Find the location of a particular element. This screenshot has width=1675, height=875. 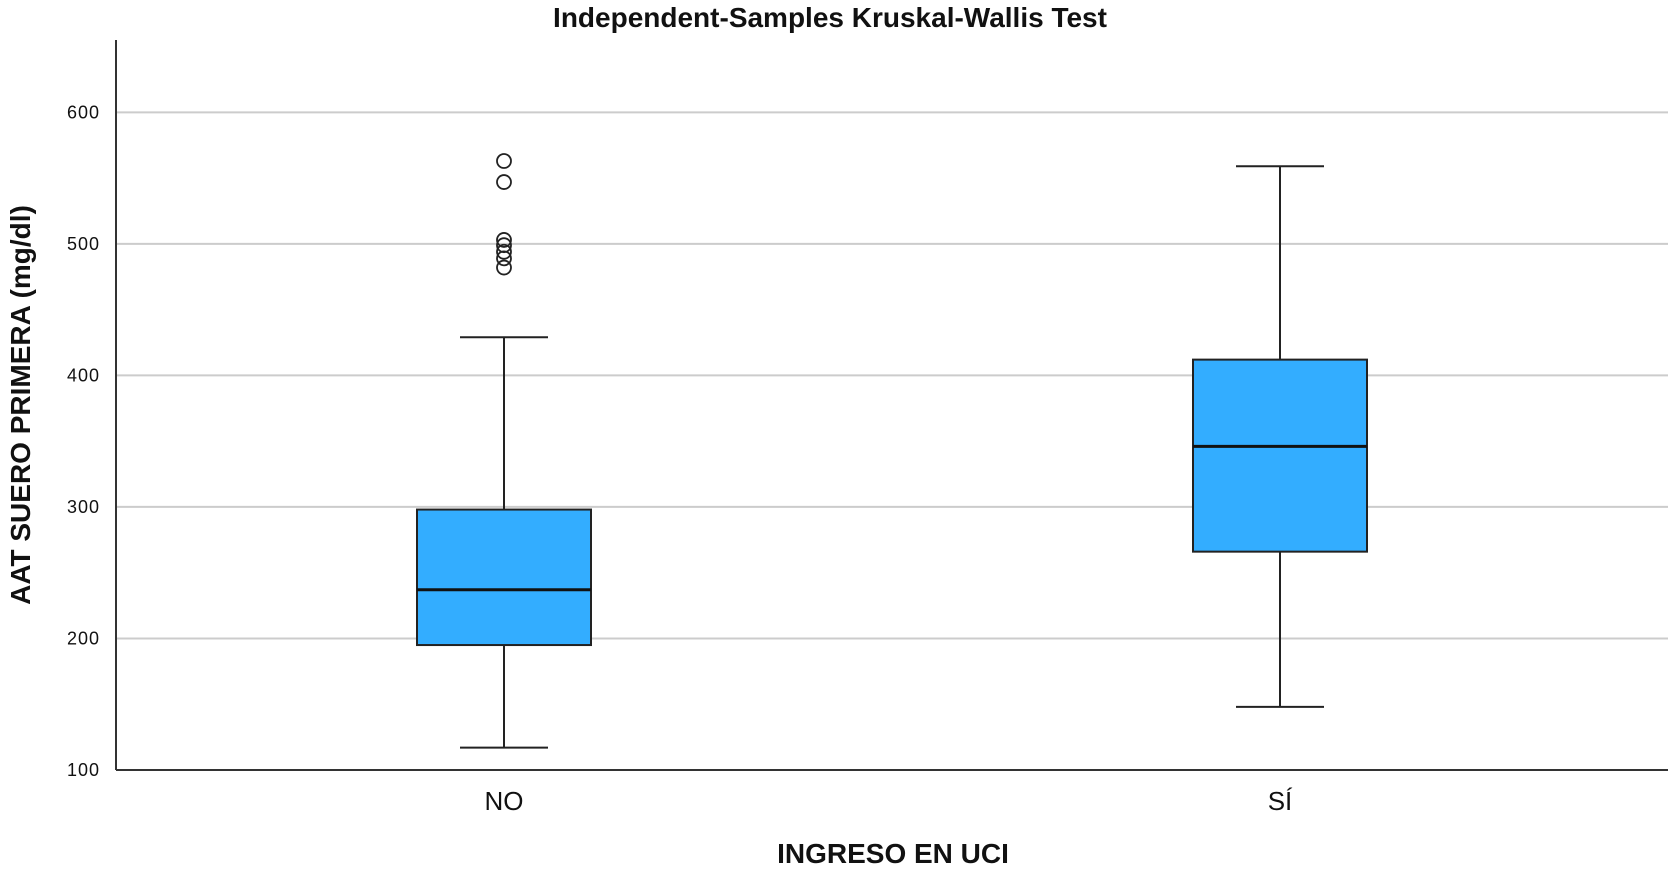

chart-title: Independent-Samples Kruskal-Wallis Test is located at coordinates (830, 17).